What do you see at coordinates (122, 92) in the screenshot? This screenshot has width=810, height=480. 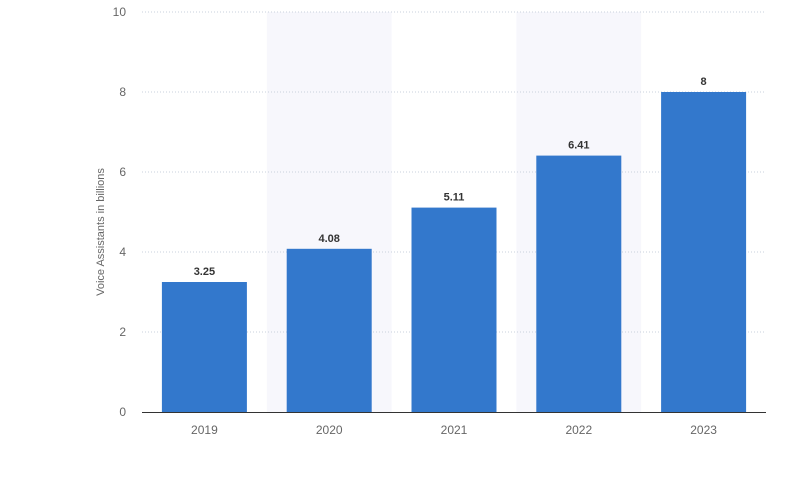 I see `y-tick-label-8: 8` at bounding box center [122, 92].